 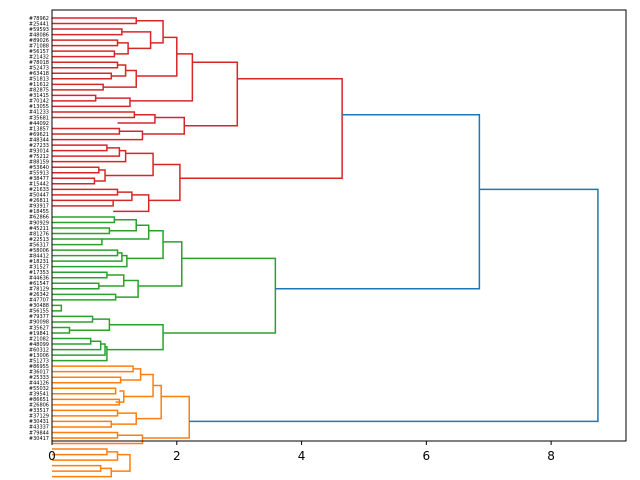 I want to click on leaf-label: #31527, so click(x=39, y=267).